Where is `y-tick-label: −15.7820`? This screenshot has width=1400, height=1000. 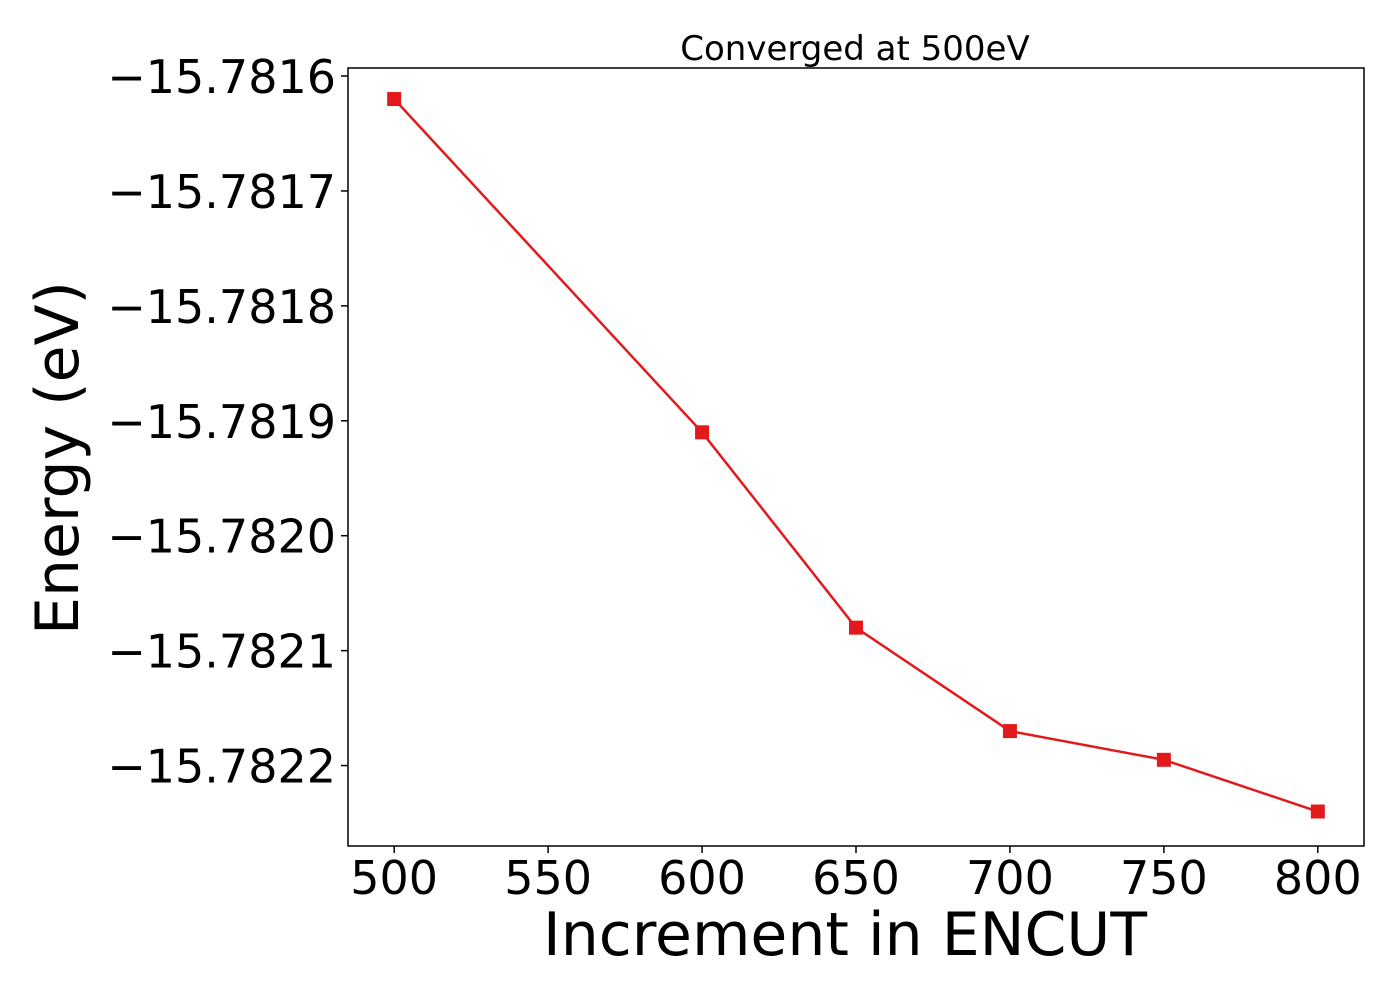 y-tick-label: −15.7820 is located at coordinates (221, 537).